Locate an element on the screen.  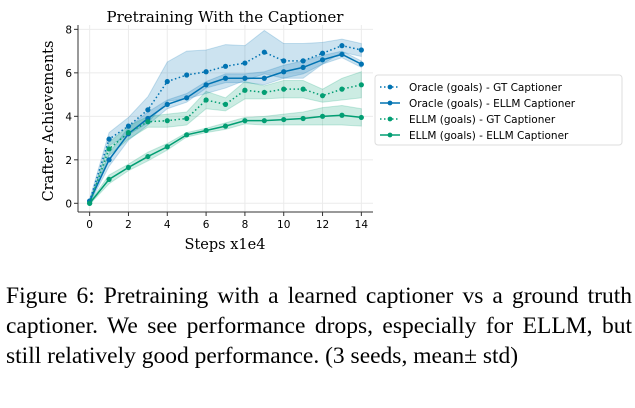
std-band is located at coordinates (225, 138).